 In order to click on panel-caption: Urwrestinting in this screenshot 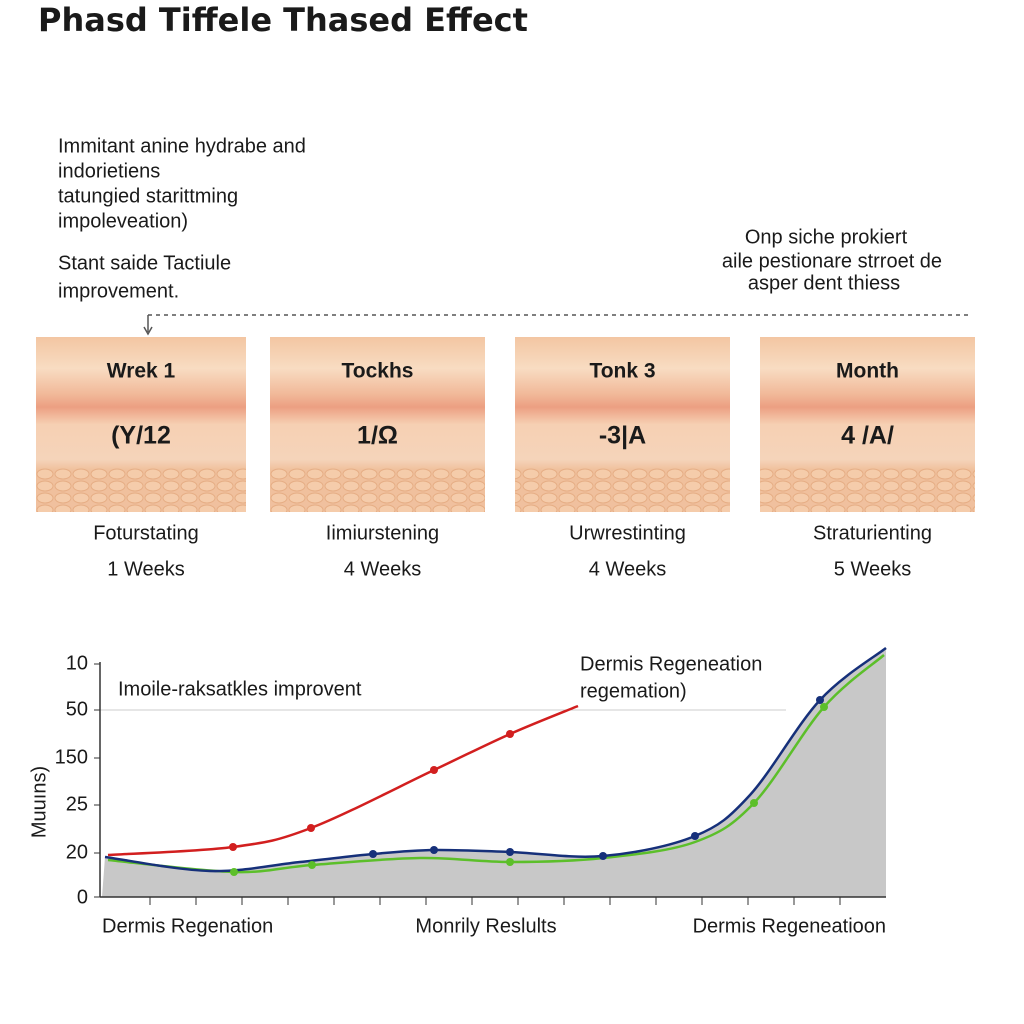, I will do `click(627, 533)`.